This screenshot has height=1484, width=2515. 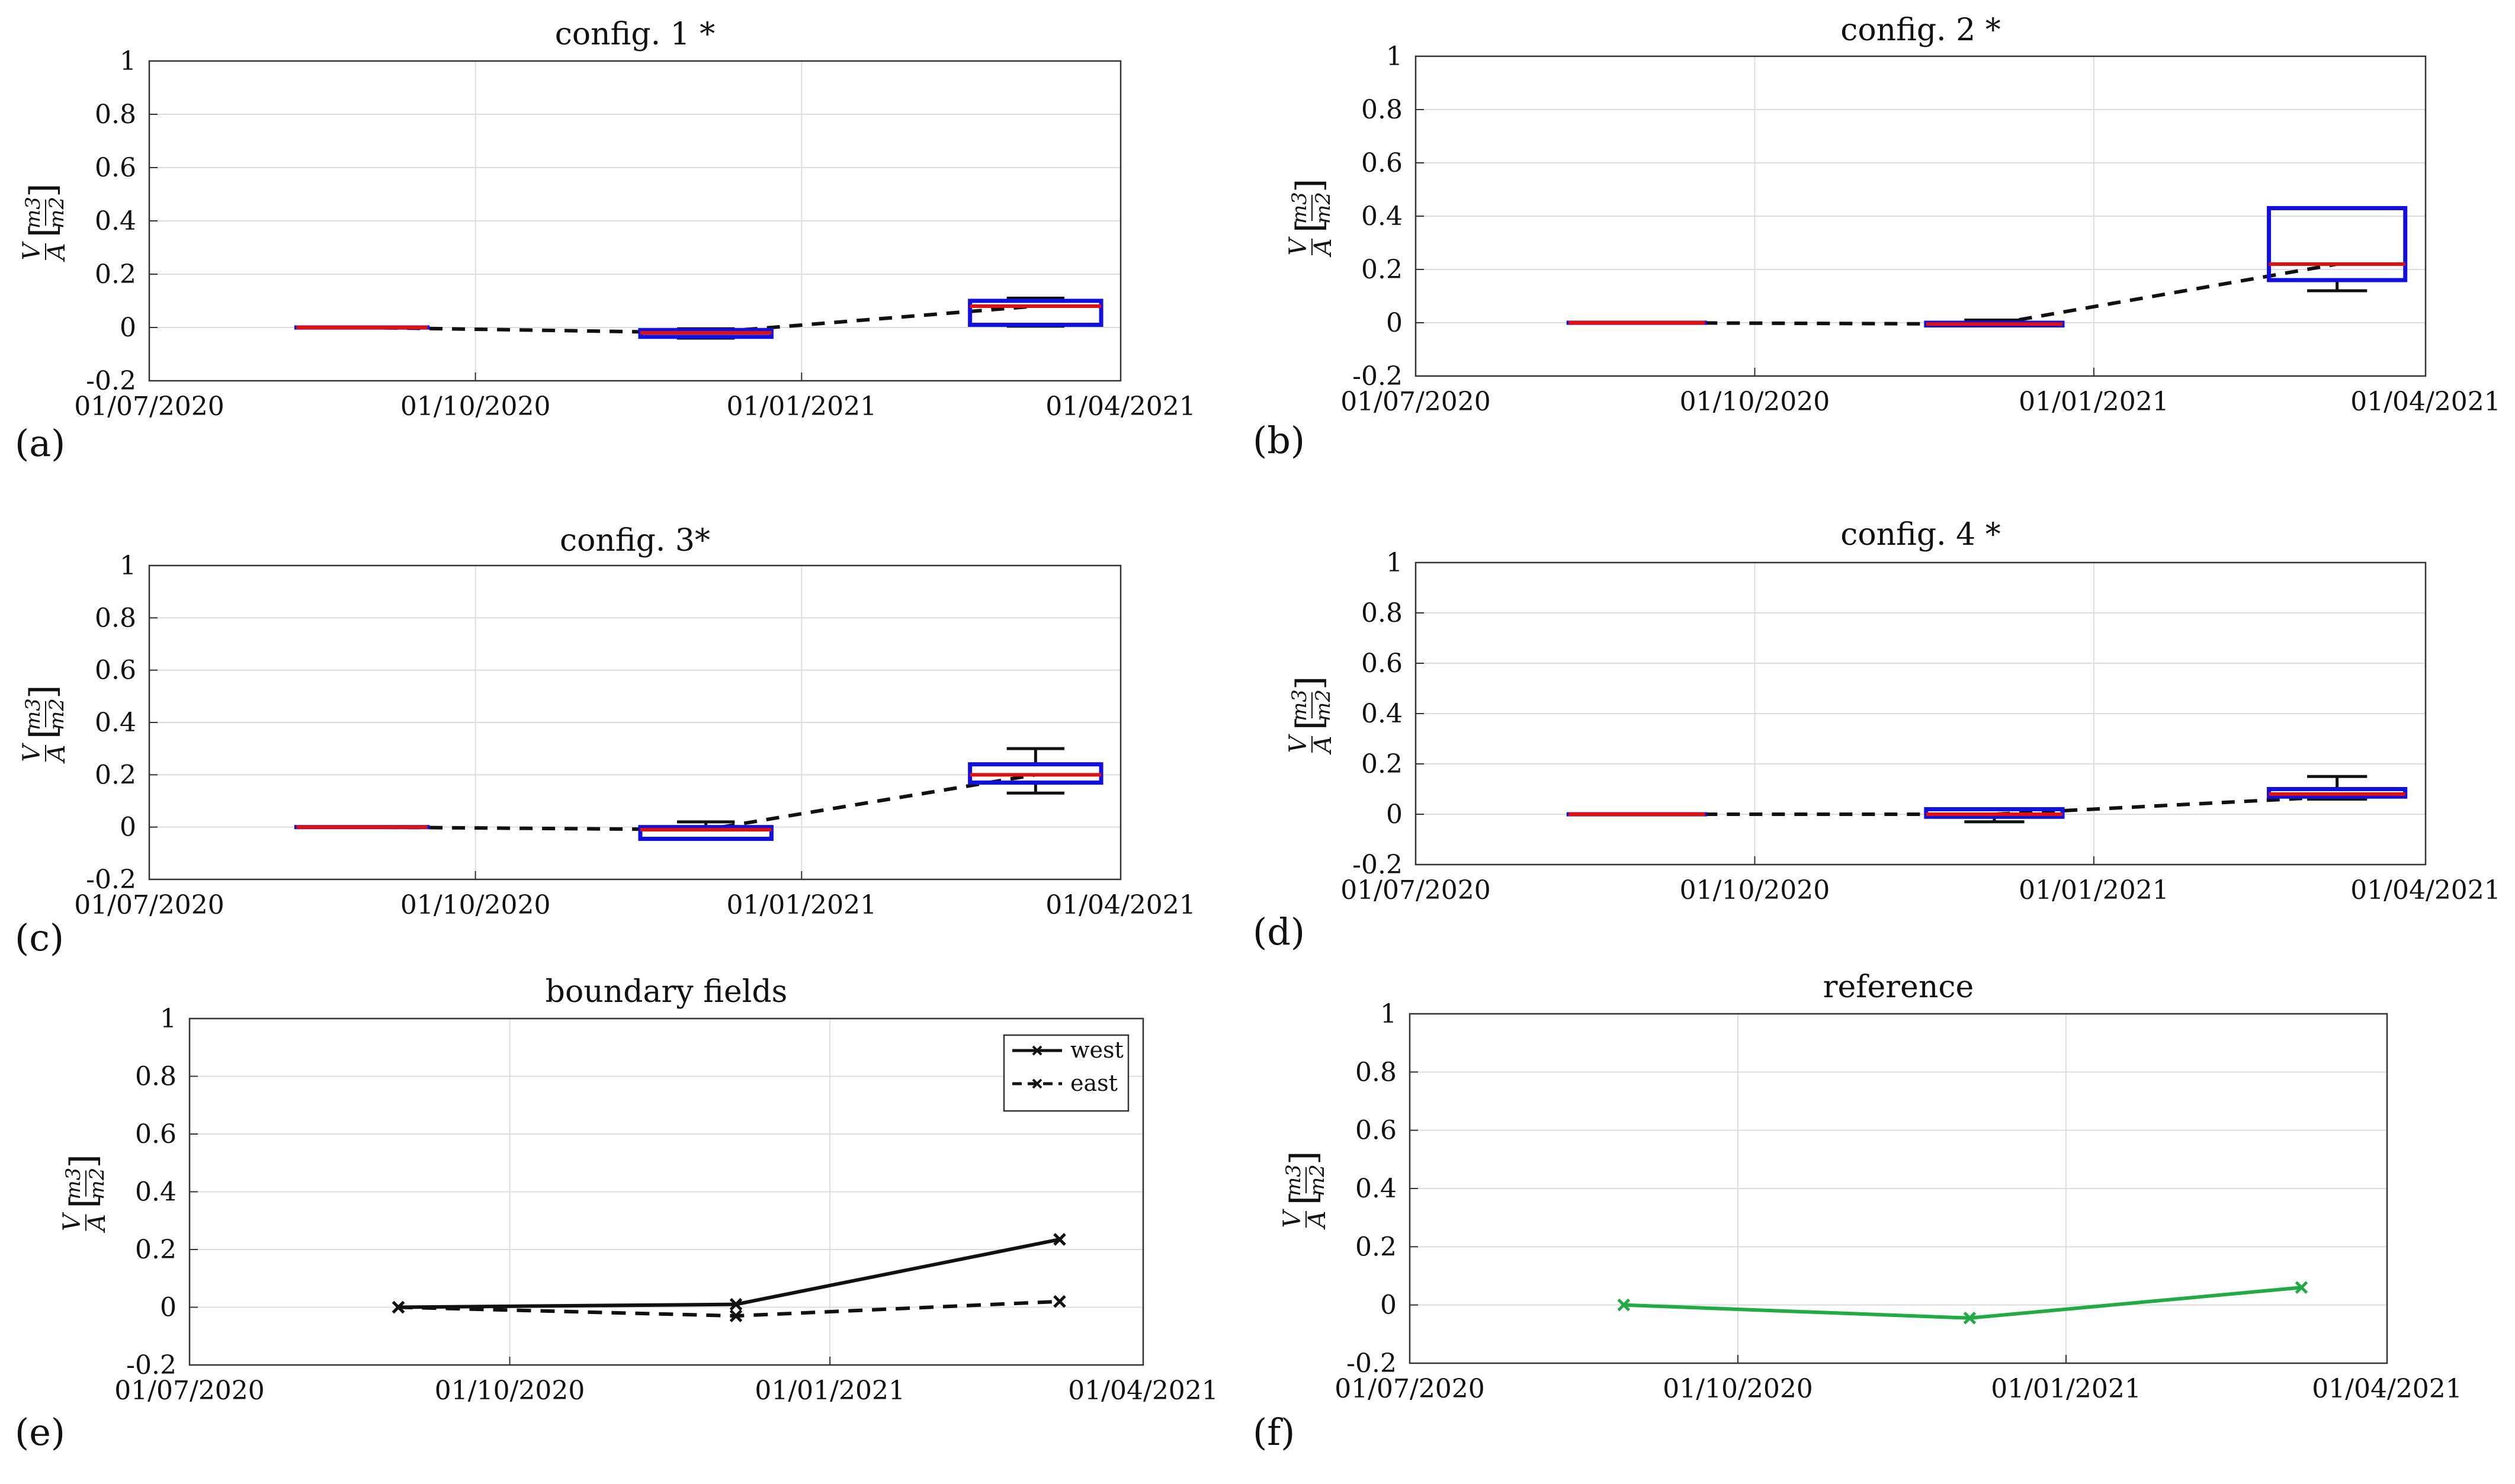 I want to click on chart-title: reference, so click(x=1899, y=987).